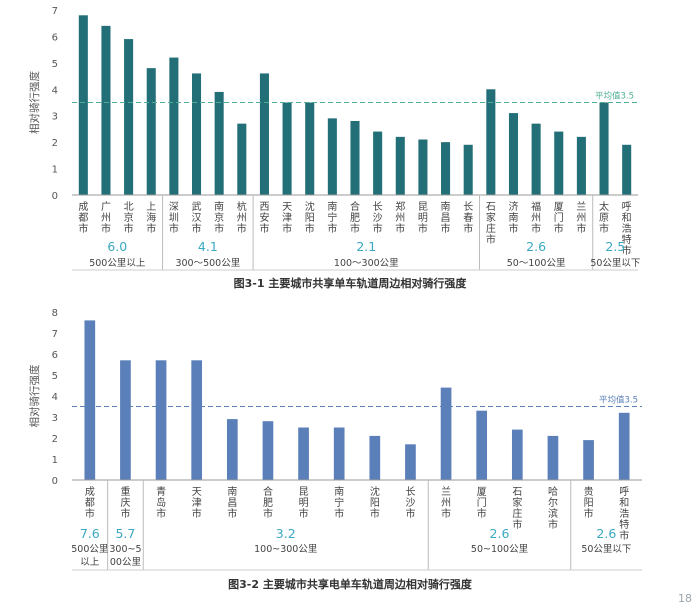  What do you see at coordinates (207, 263) in the screenshot?
I see `group-distance-label: 300～500公里` at bounding box center [207, 263].